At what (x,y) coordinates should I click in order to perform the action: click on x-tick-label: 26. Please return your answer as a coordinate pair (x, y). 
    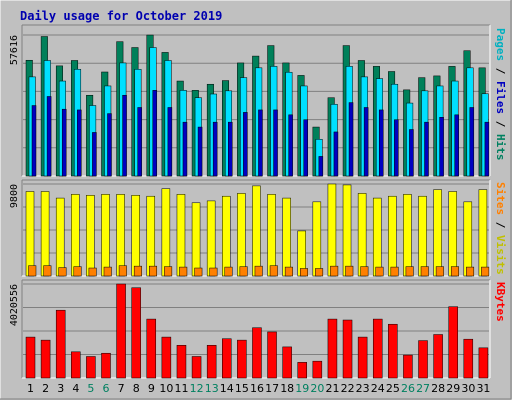
    Looking at the image, I should click on (408, 388).